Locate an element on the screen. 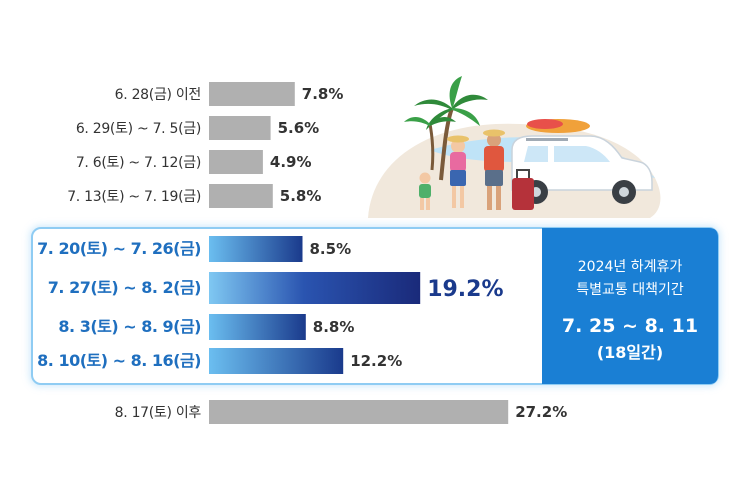 Image resolution: width=750 pixels, height=492 pixels. car-icon is located at coordinates (582, 169).